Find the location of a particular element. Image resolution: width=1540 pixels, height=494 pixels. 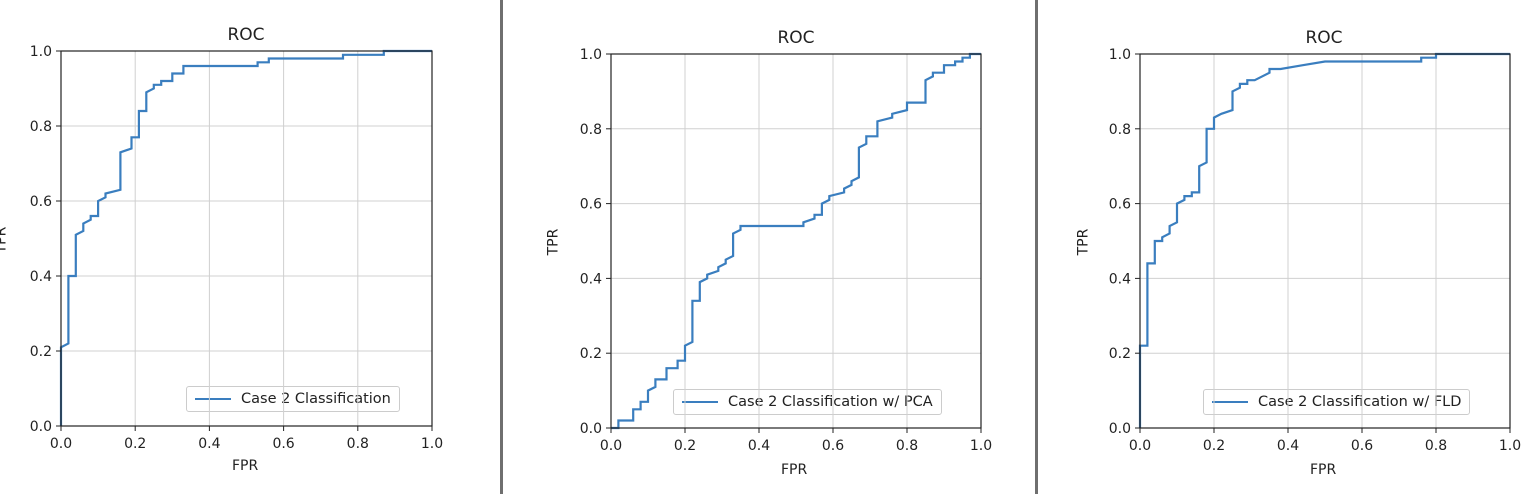

chart-legend: Case 2 Classification w/ FLD is located at coordinates (1337, 402).